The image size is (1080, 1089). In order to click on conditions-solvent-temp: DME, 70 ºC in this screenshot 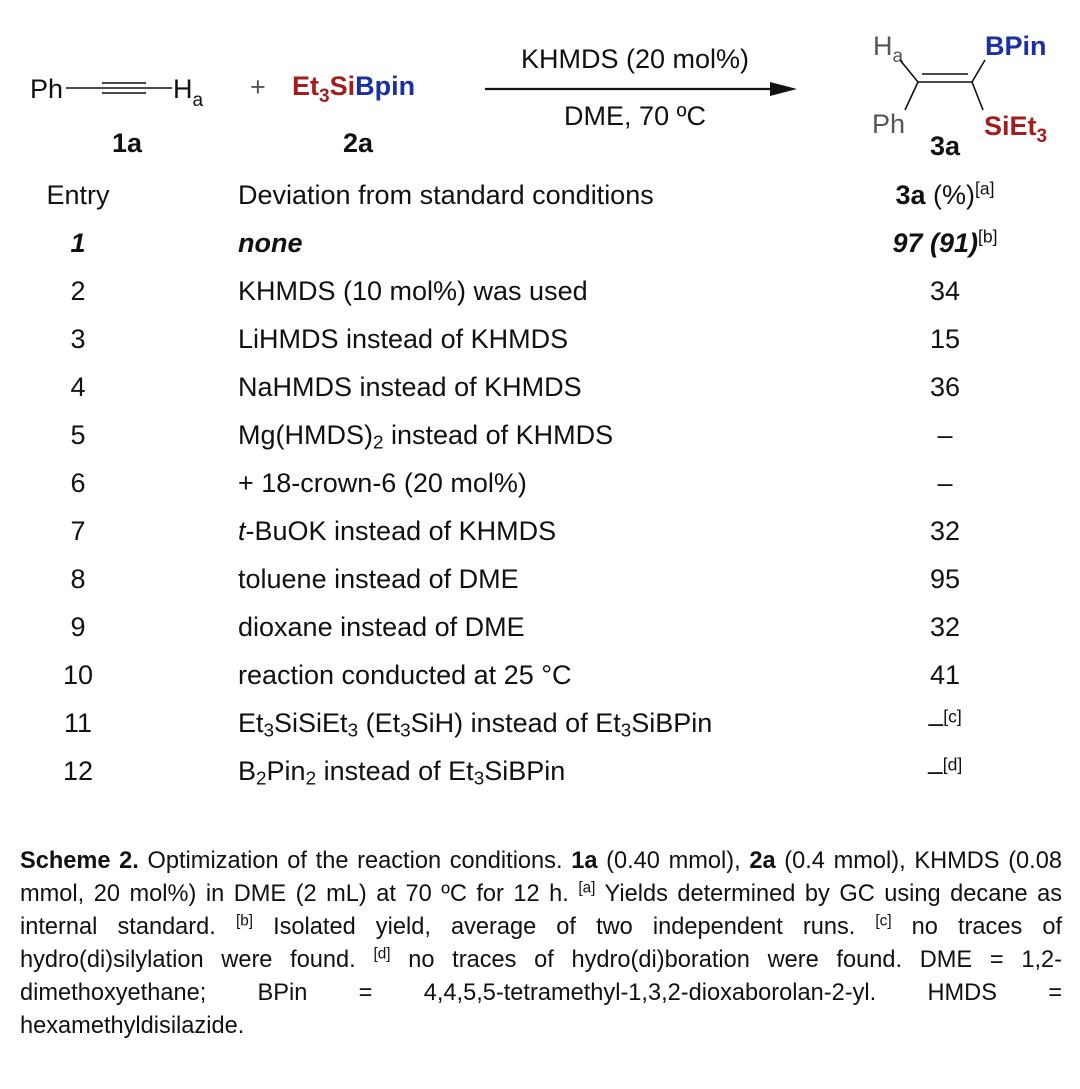, I will do `click(635, 116)`.